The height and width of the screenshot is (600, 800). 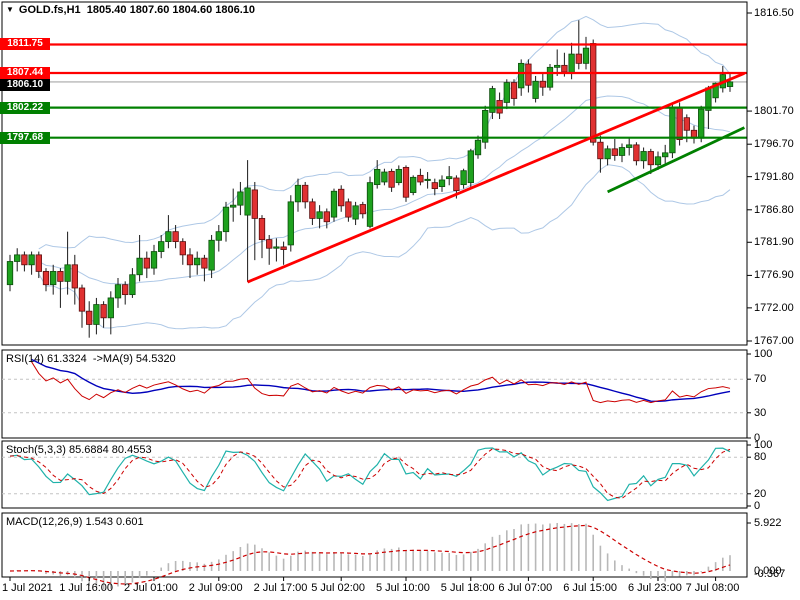 What do you see at coordinates (774, 144) in the screenshot?
I see `price-axis-label: 1796.70` at bounding box center [774, 144].